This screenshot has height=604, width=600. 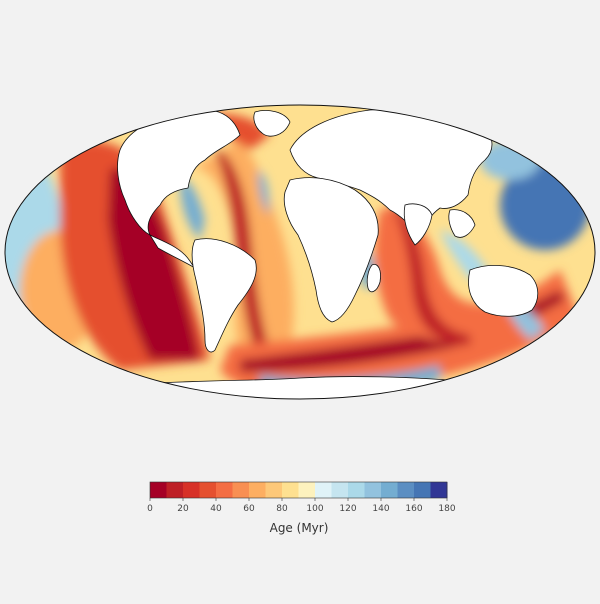 I want to click on greenland, so click(x=272, y=123).